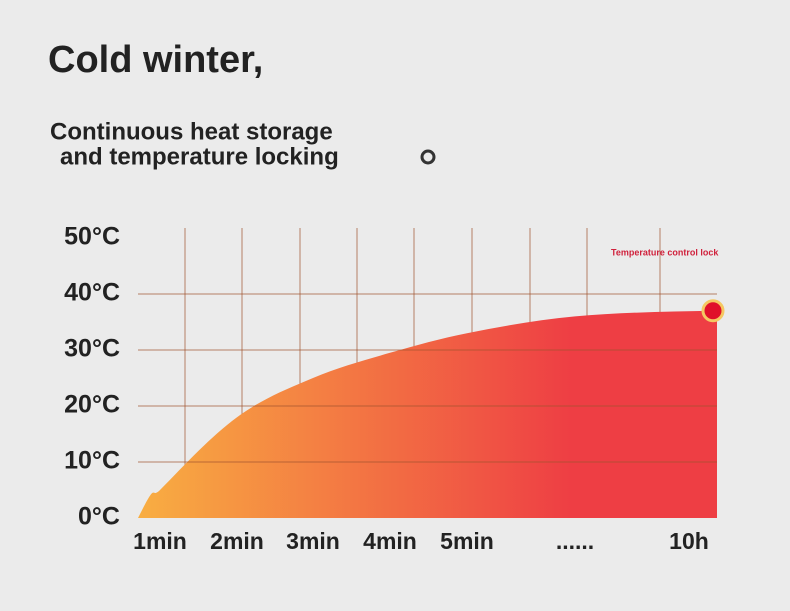 The image size is (790, 611). I want to click on y-tick-label: 10°C, so click(92, 461).